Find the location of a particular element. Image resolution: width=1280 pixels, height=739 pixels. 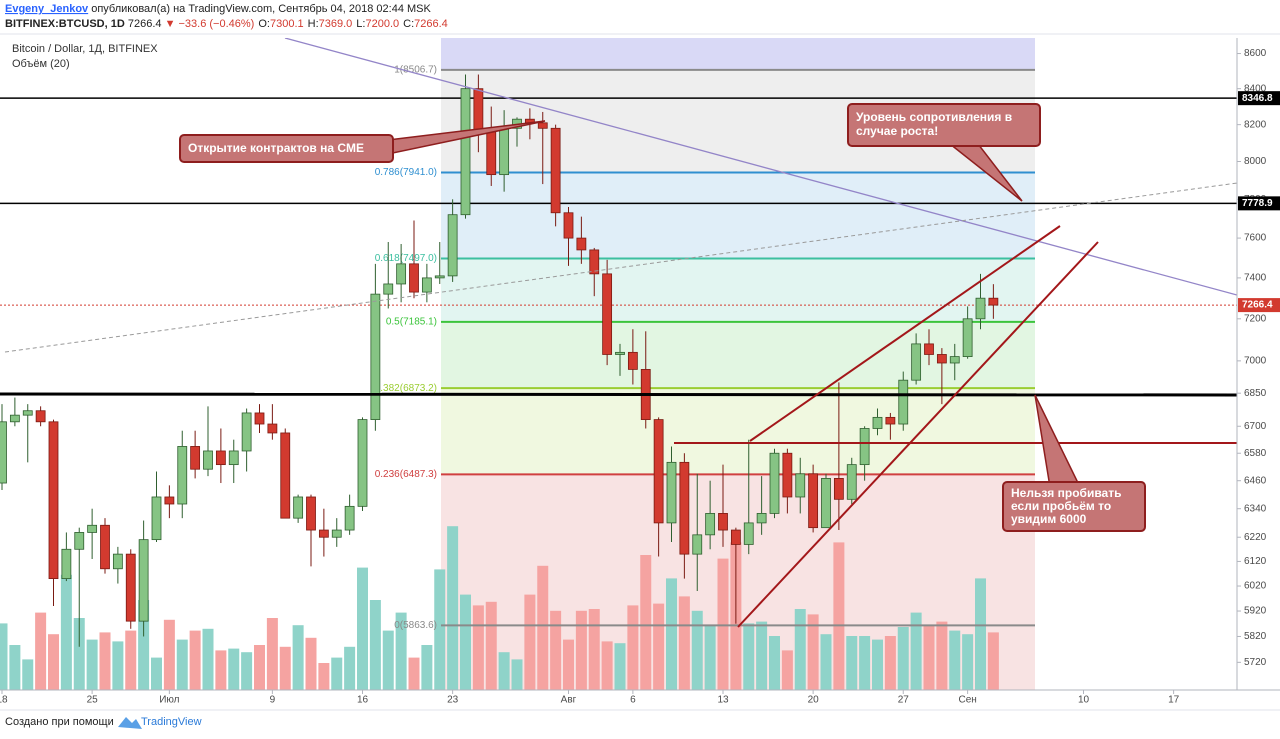

y-tick-label: 8000 is located at coordinates (1255, 161).